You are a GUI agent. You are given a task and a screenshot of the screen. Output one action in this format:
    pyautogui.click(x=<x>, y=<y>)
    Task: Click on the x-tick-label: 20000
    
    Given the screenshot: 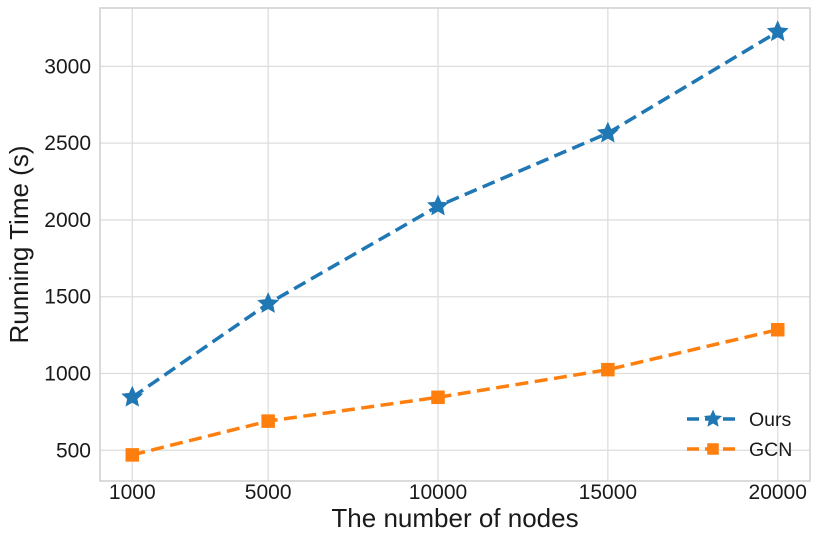 What is the action you would take?
    pyautogui.click(x=778, y=492)
    